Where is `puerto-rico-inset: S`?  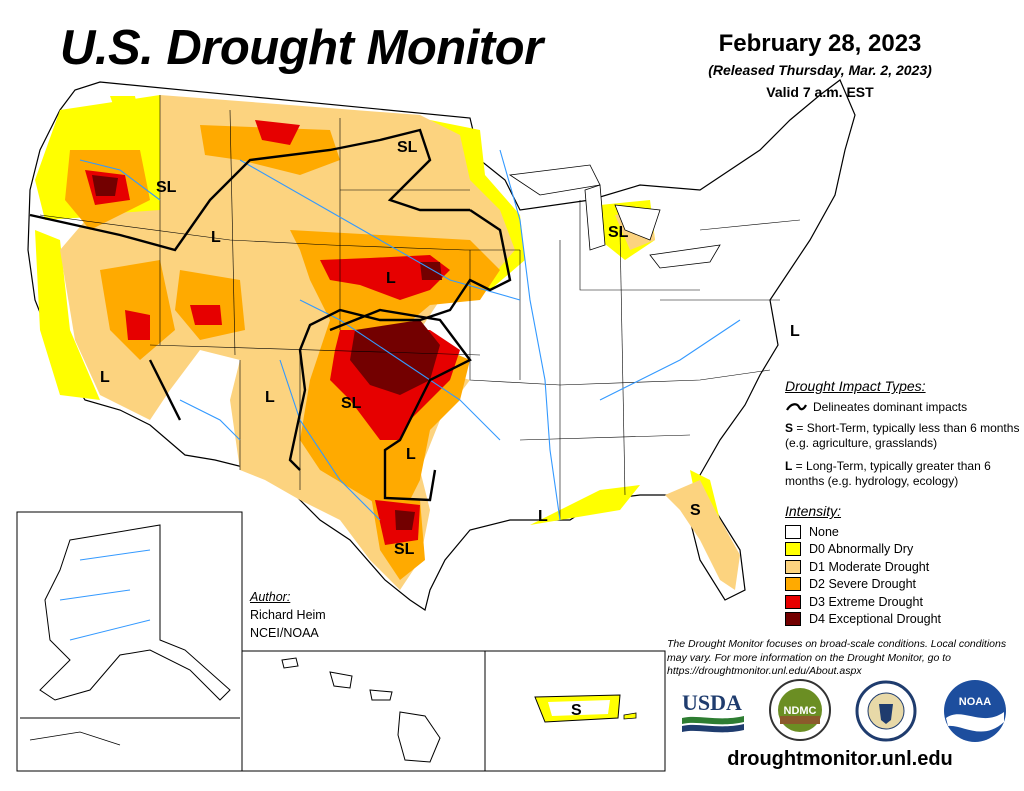 puerto-rico-inset: S is located at coordinates (575, 711).